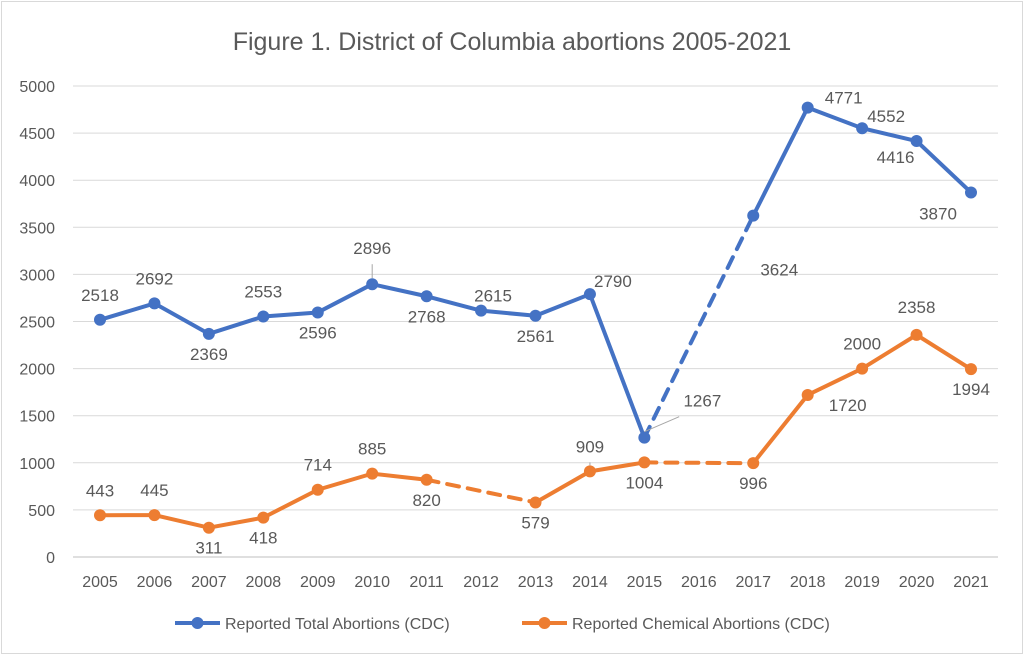 This screenshot has height=655, width=1024. I want to click on x-tick-label: 2015, so click(645, 582).